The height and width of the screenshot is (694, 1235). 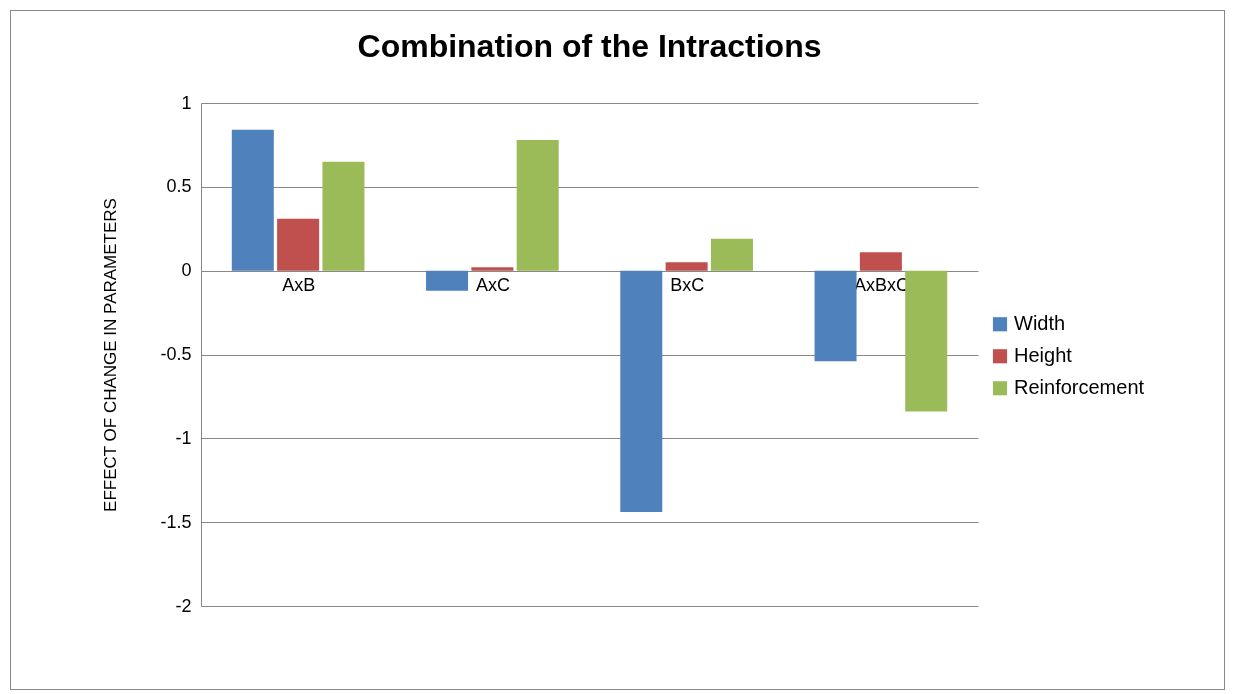 What do you see at coordinates (183, 605) in the screenshot?
I see `y-tick-label: -2` at bounding box center [183, 605].